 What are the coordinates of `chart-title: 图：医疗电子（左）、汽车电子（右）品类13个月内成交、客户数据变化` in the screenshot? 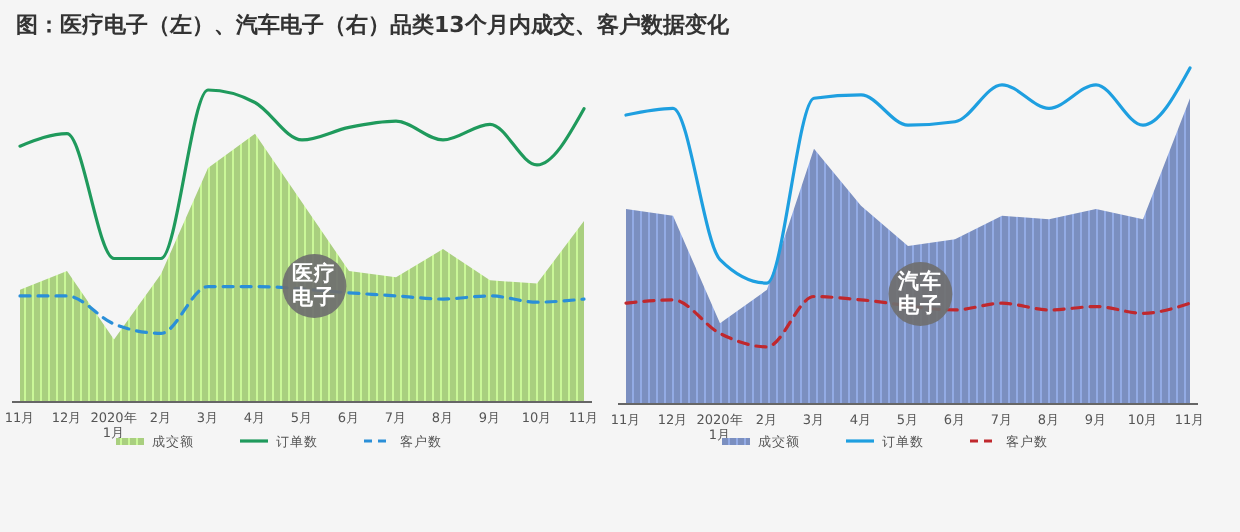 It's located at (373, 25).